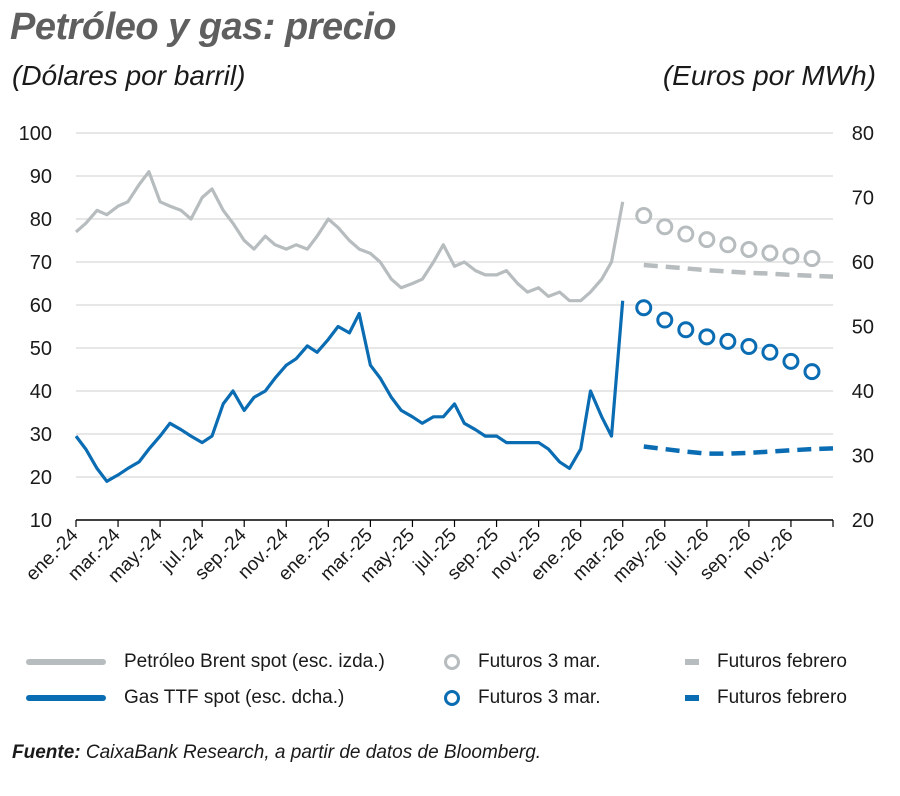  I want to click on left-axis-tick-label: 40, so click(41, 392).